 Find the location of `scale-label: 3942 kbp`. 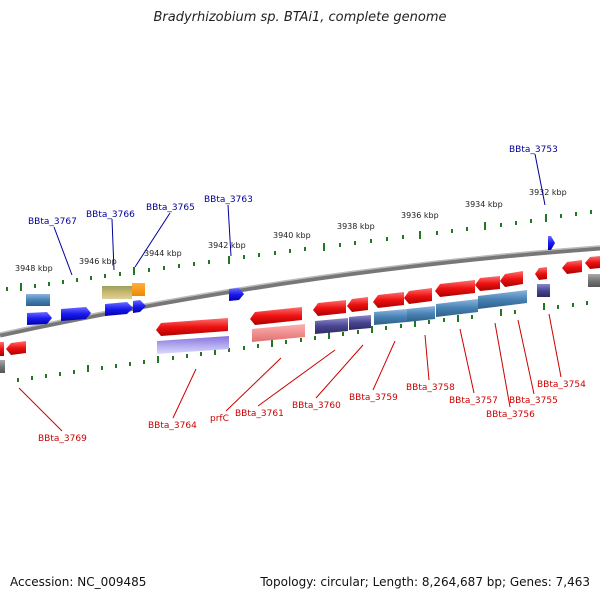

scale-label: 3942 kbp is located at coordinates (227, 245).